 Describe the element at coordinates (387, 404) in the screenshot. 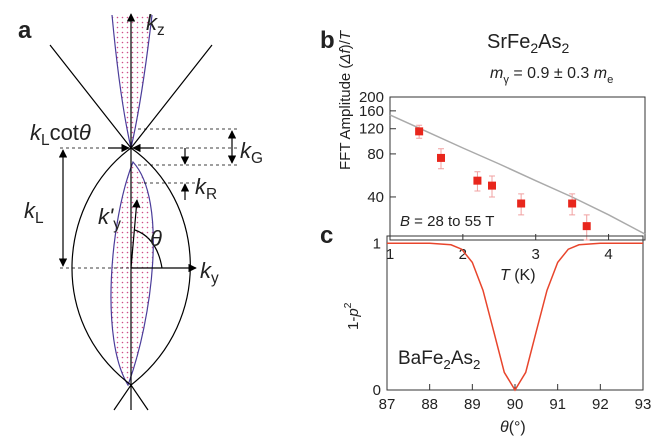

I see `x-tick-label: 87` at that location.